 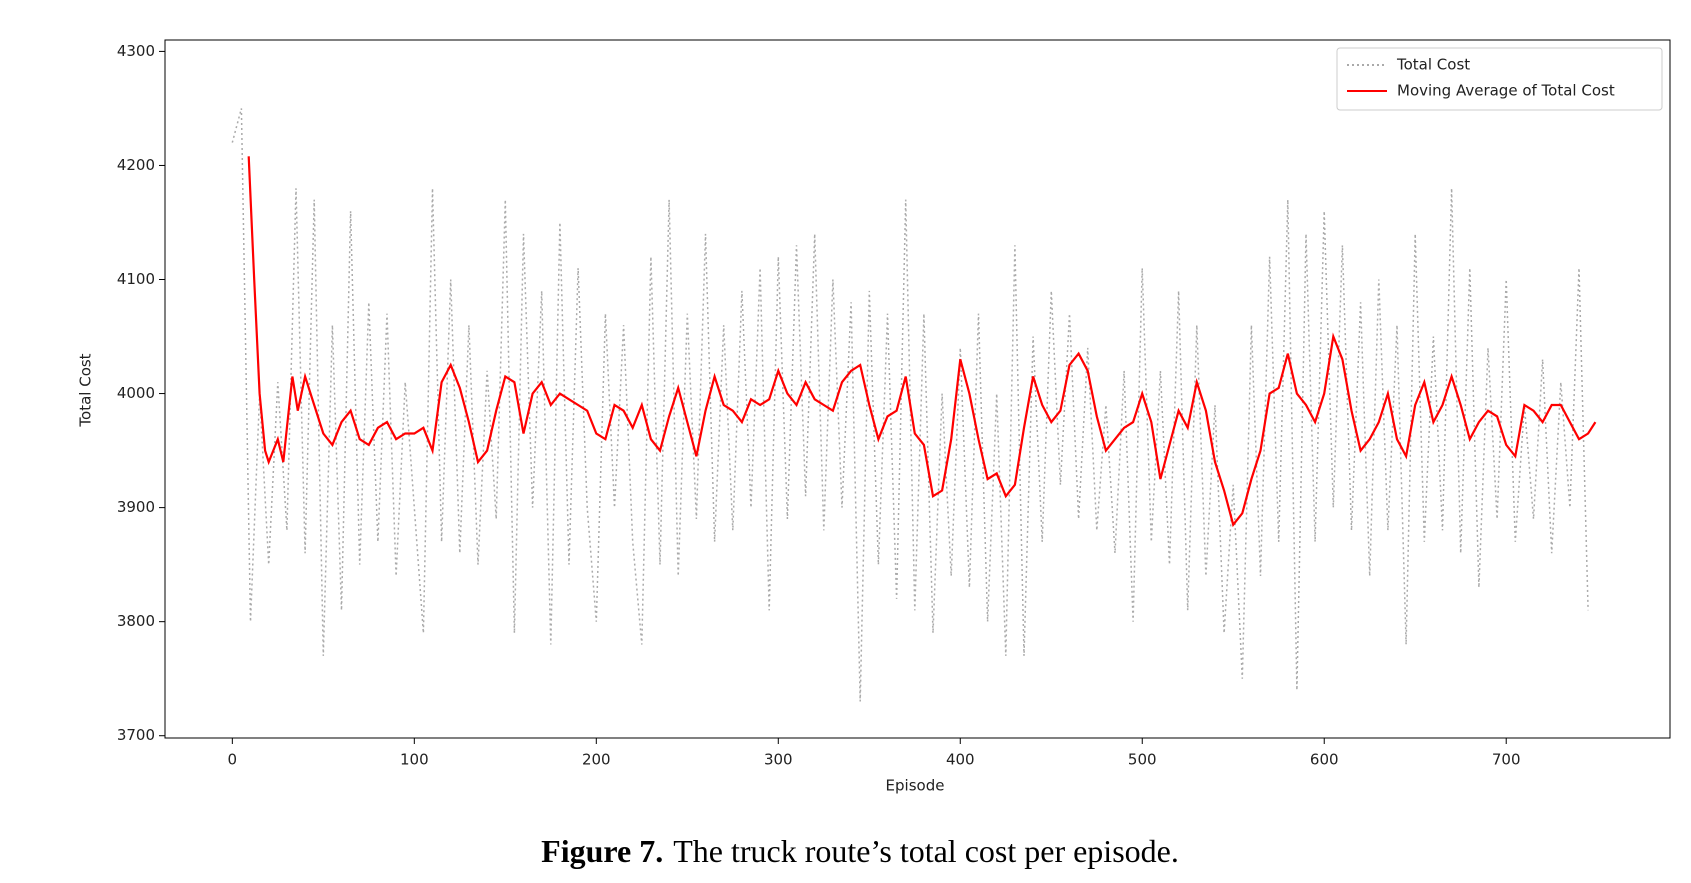 What do you see at coordinates (136, 507) in the screenshot?
I see `y-tick-label: 3900` at bounding box center [136, 507].